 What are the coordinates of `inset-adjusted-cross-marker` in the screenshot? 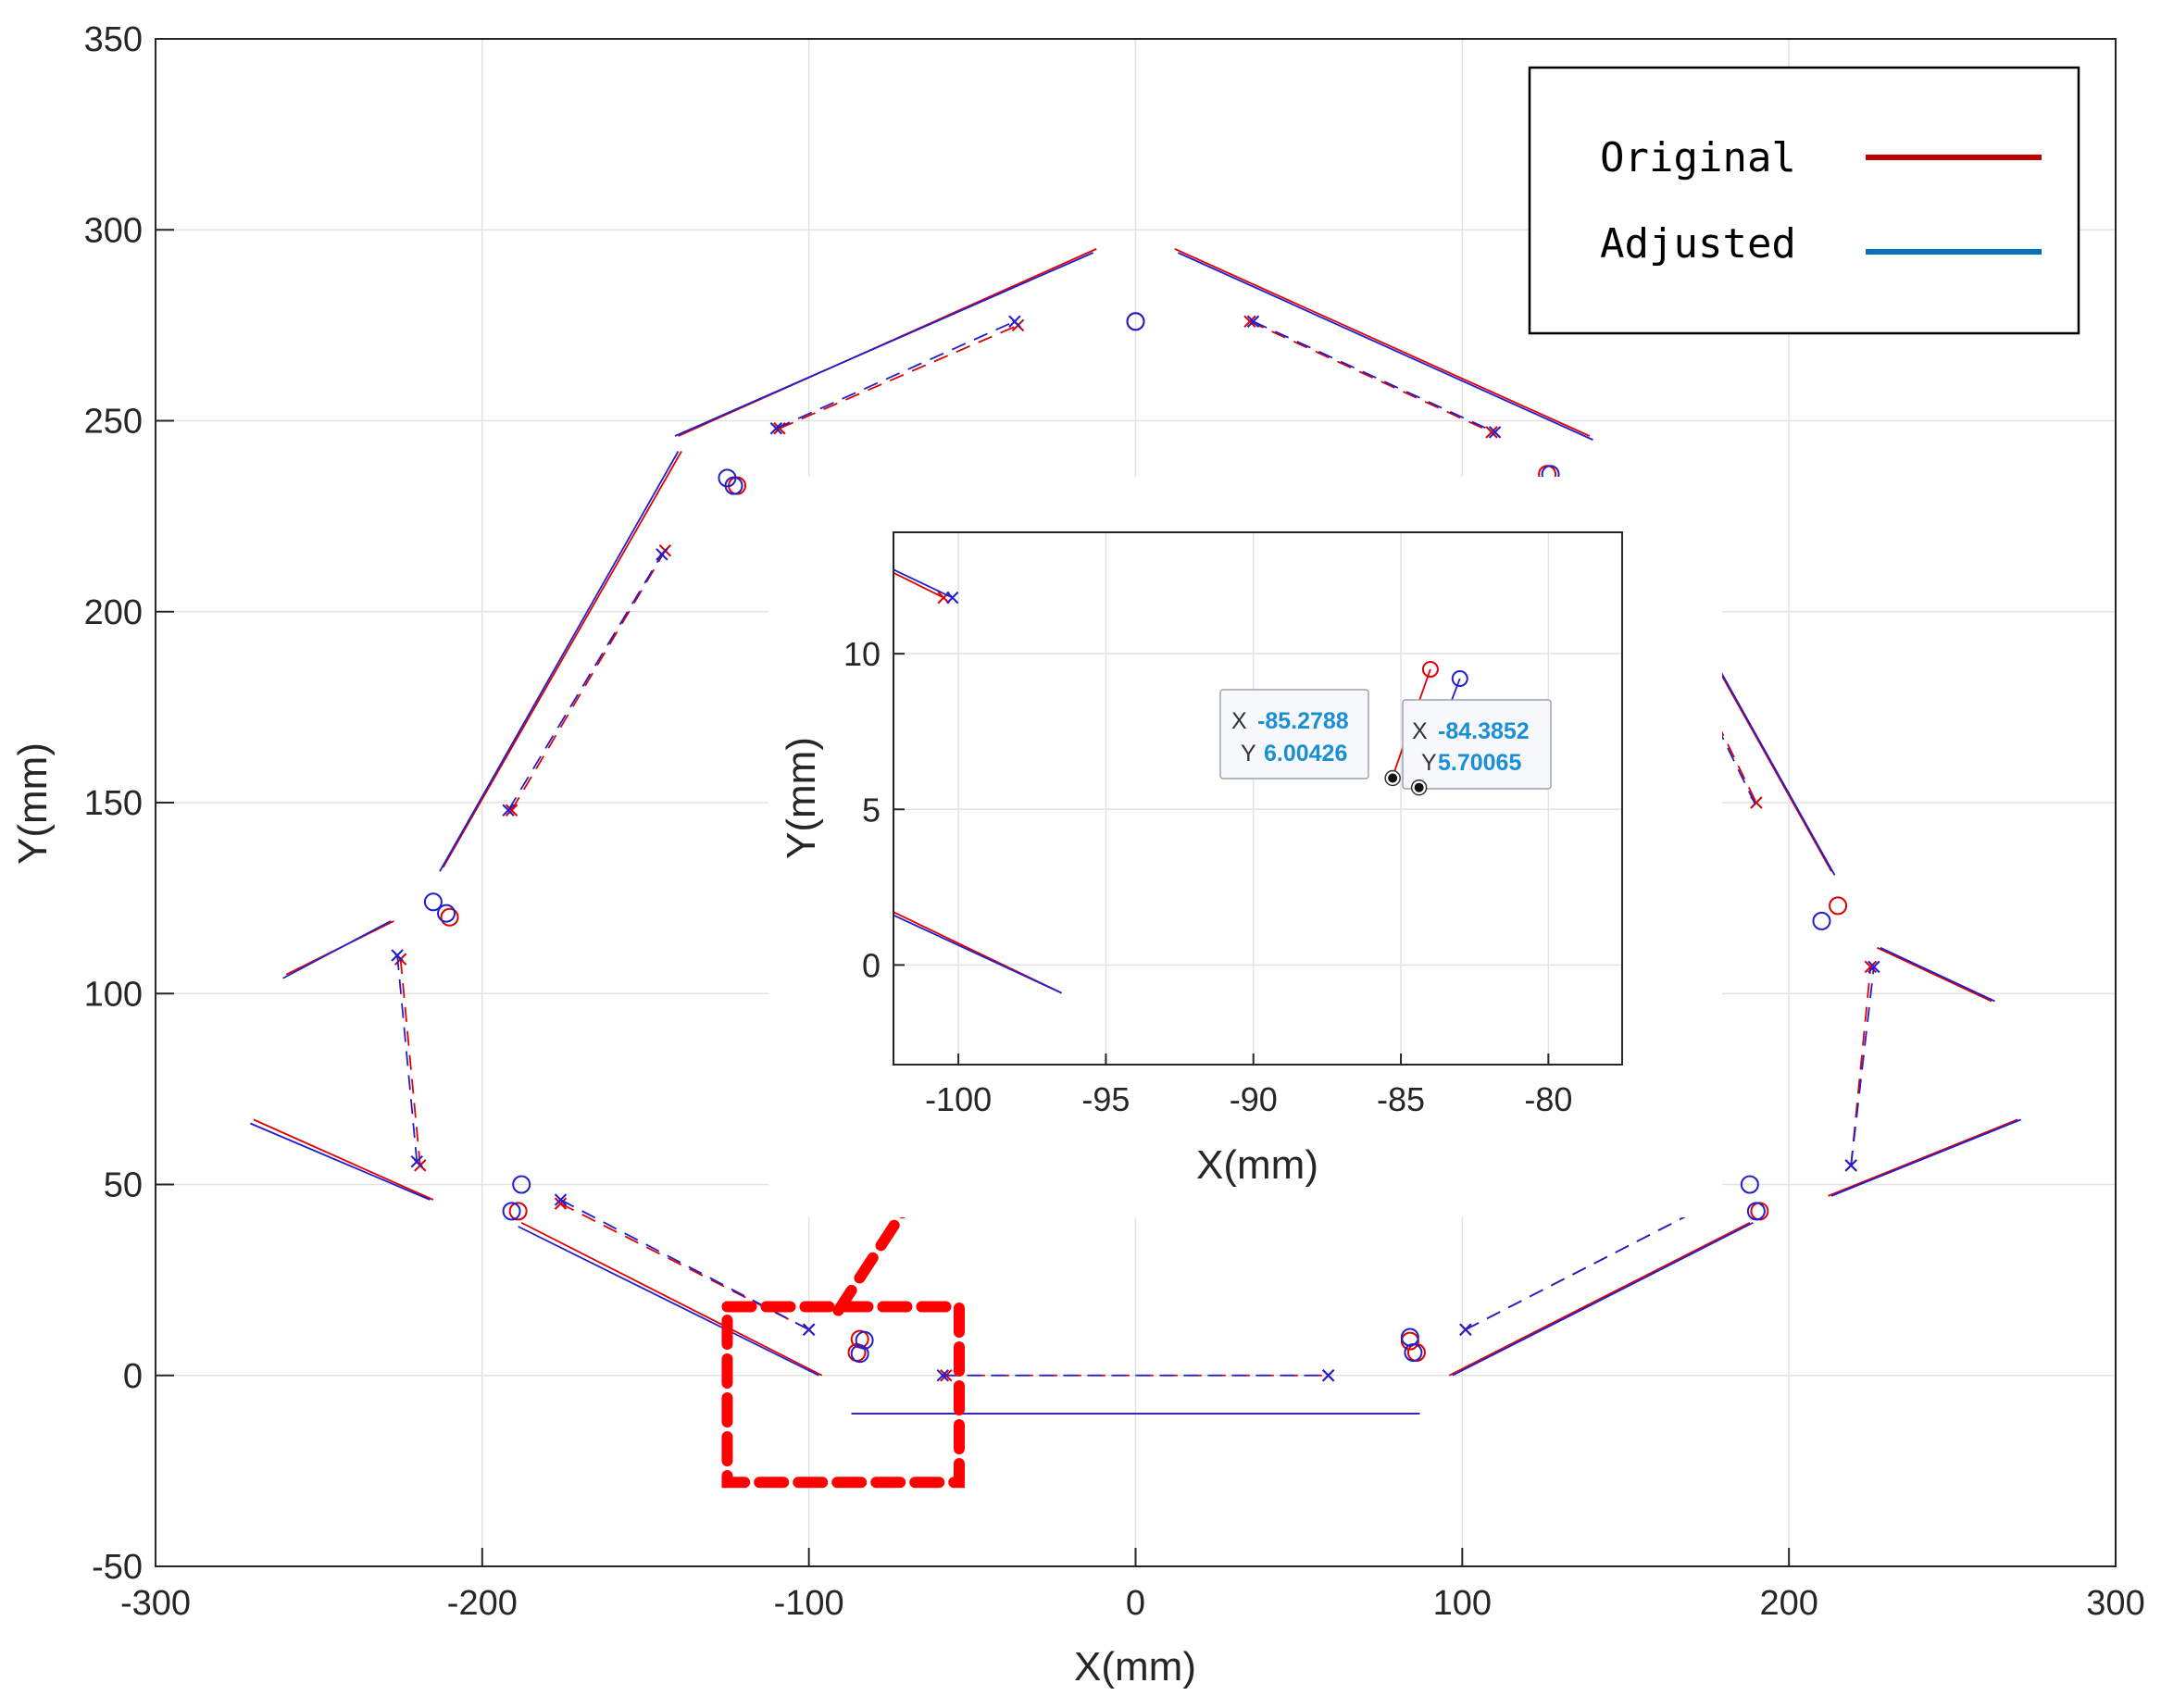 It's located at (952, 598).